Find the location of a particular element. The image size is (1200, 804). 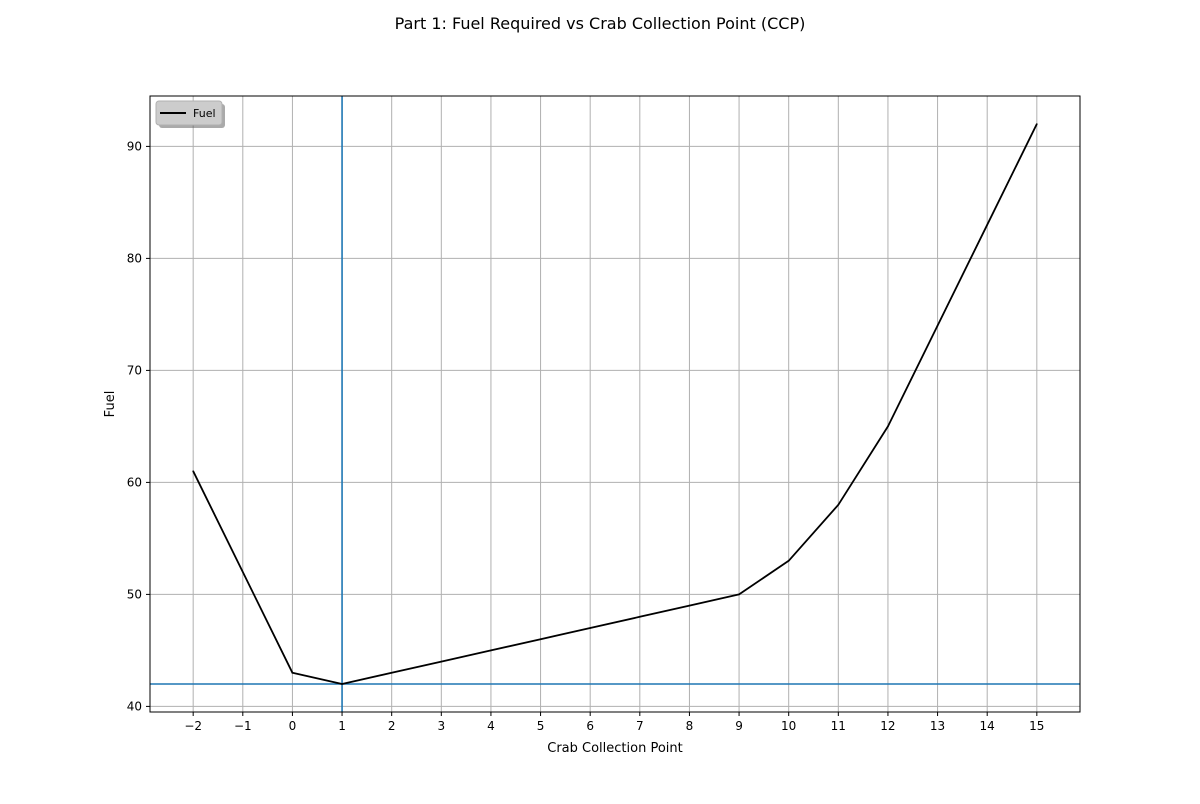

x-tick-label: 7 is located at coordinates (640, 726).